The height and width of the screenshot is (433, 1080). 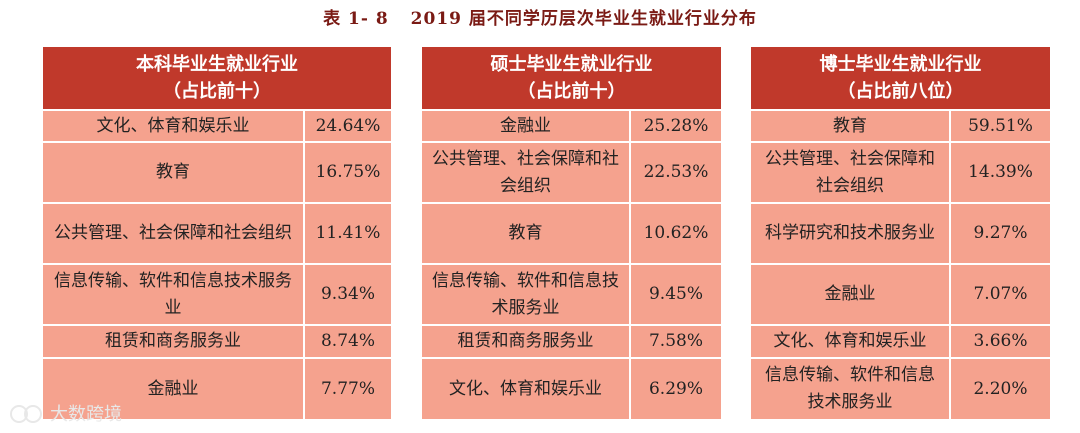 What do you see at coordinates (348, 126) in the screenshot?
I see `share-cell: 24.64%` at bounding box center [348, 126].